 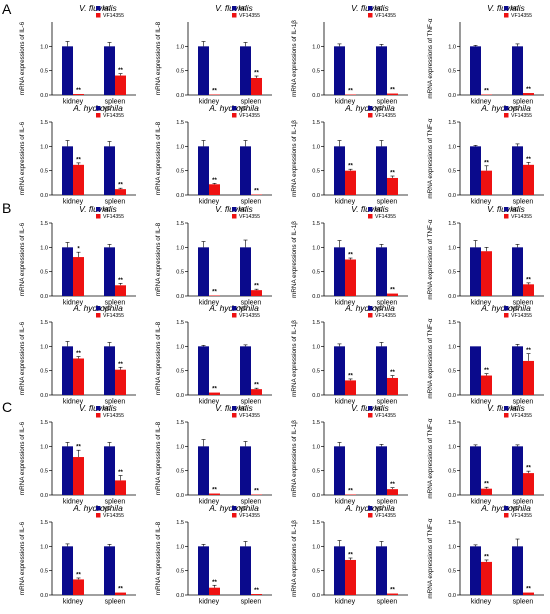 What do you see at coordinates (430, 558) in the screenshot?
I see `y-axis-label: mRNA expressions of TNF-α` at bounding box center [430, 558].